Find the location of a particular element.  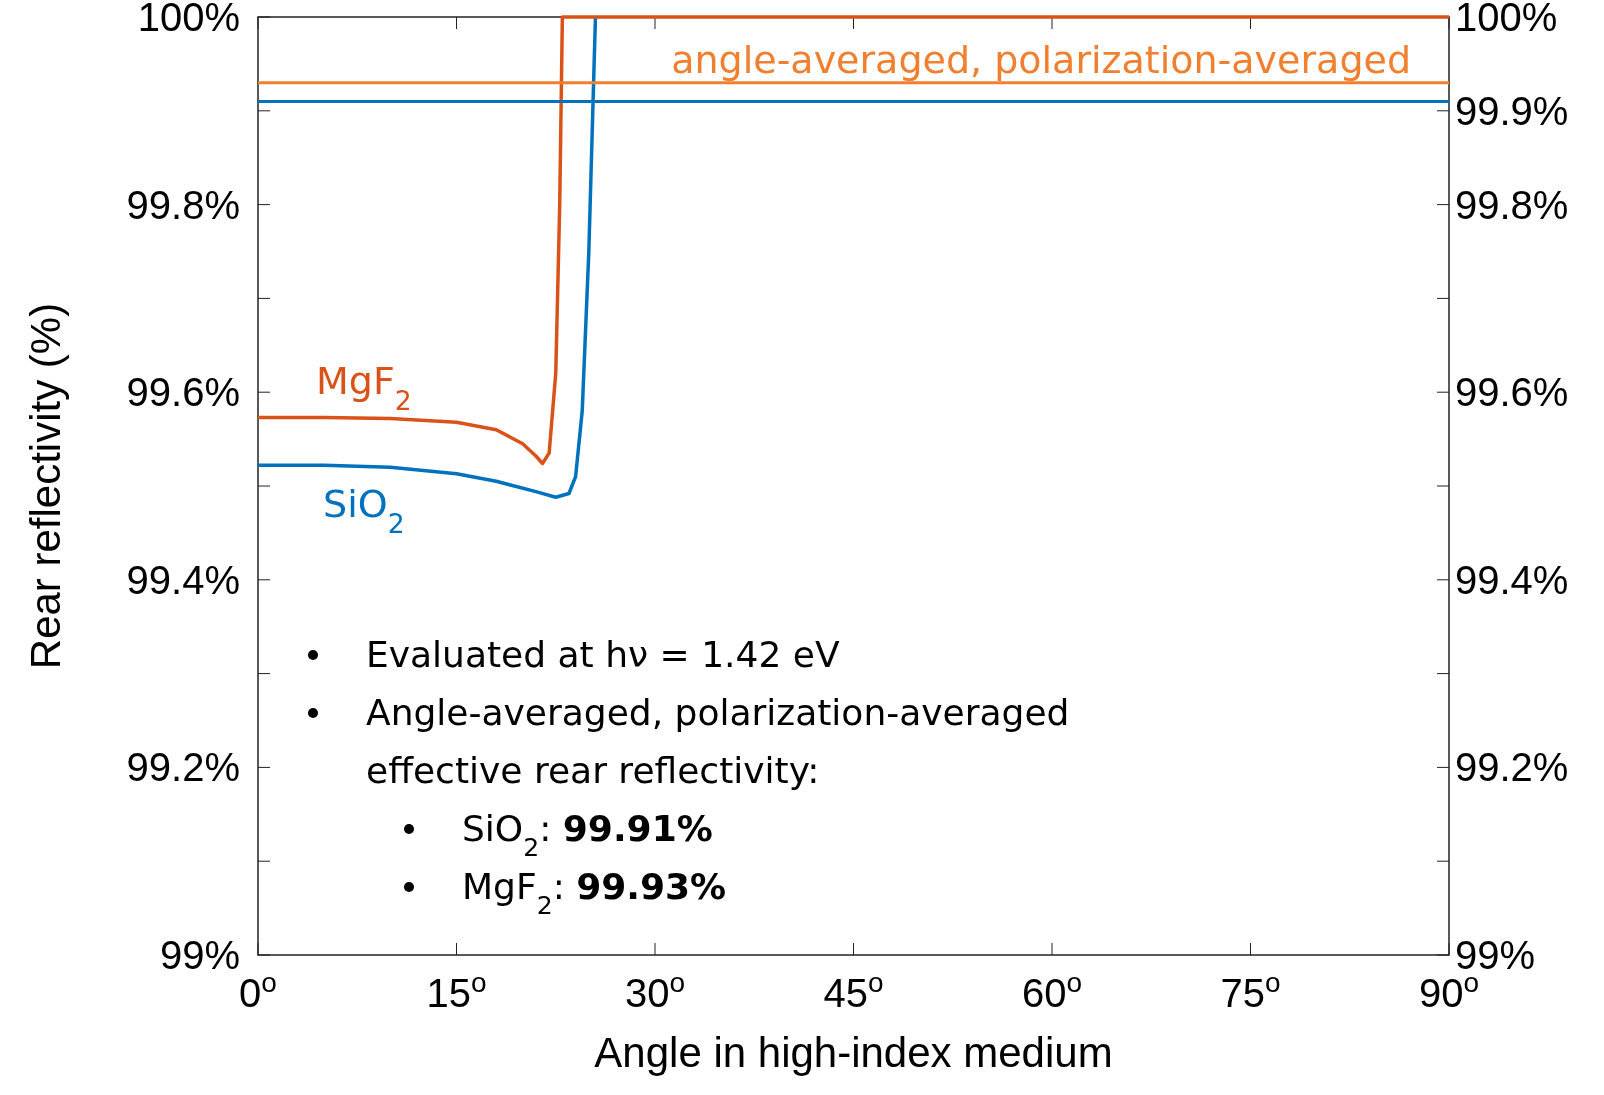

x-tick-label: 75$^{o}$ is located at coordinates (1250, 990).